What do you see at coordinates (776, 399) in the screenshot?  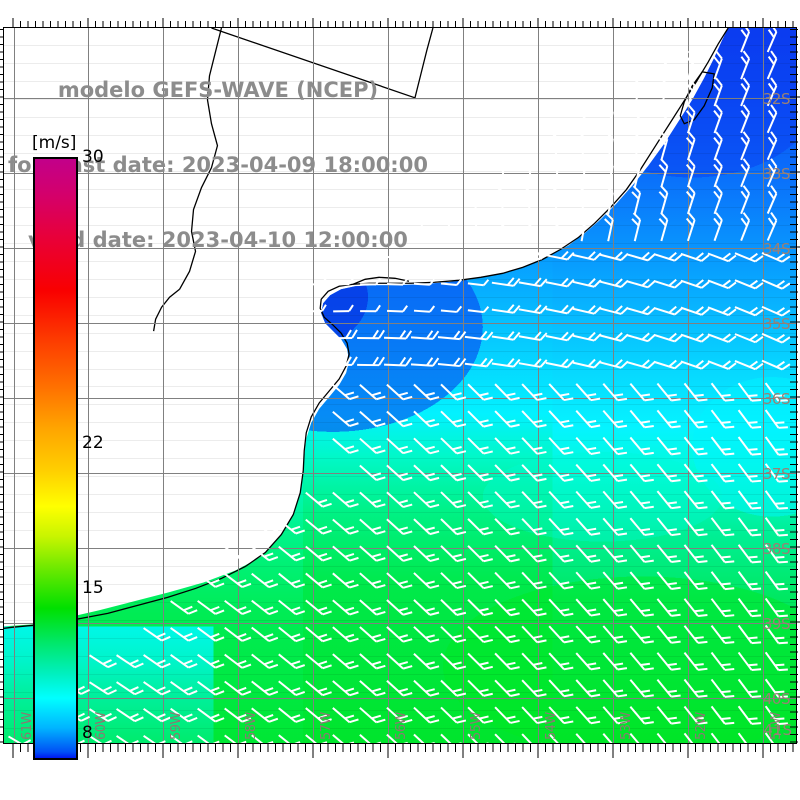 I see `lat-label: 36S` at bounding box center [776, 399].